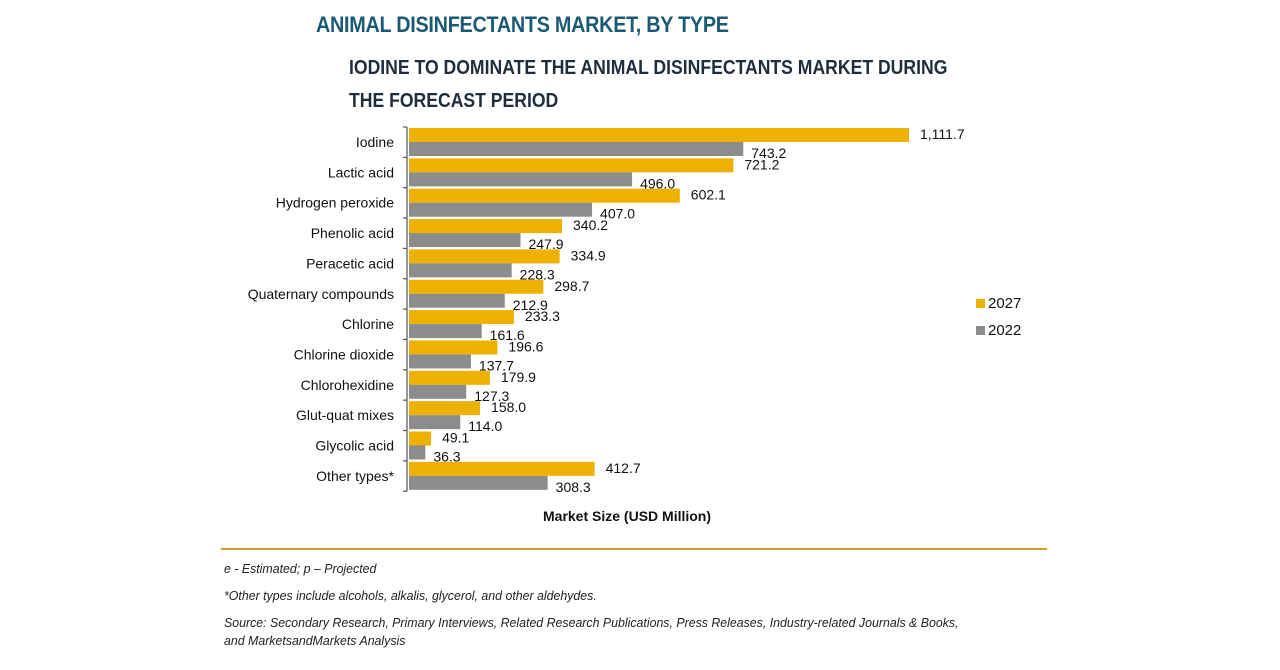  I want to click on data-label-2027: 340.2, so click(590, 225).